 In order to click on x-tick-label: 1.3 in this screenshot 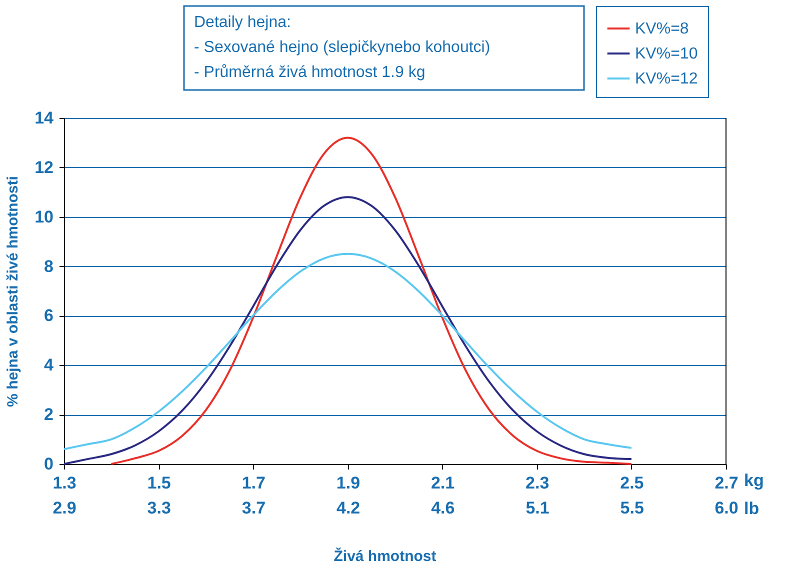, I will do `click(64, 483)`.